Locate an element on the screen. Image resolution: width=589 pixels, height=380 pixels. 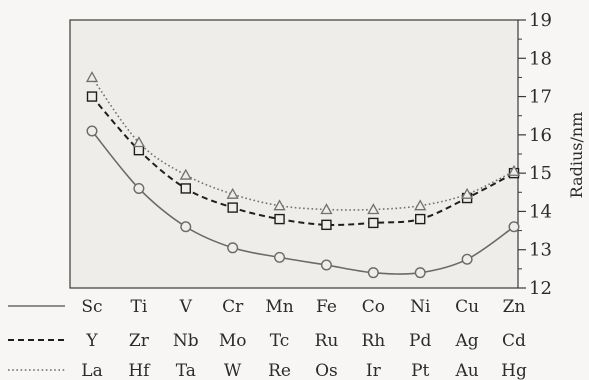
x-category-label: Au is located at coordinates (466, 370).